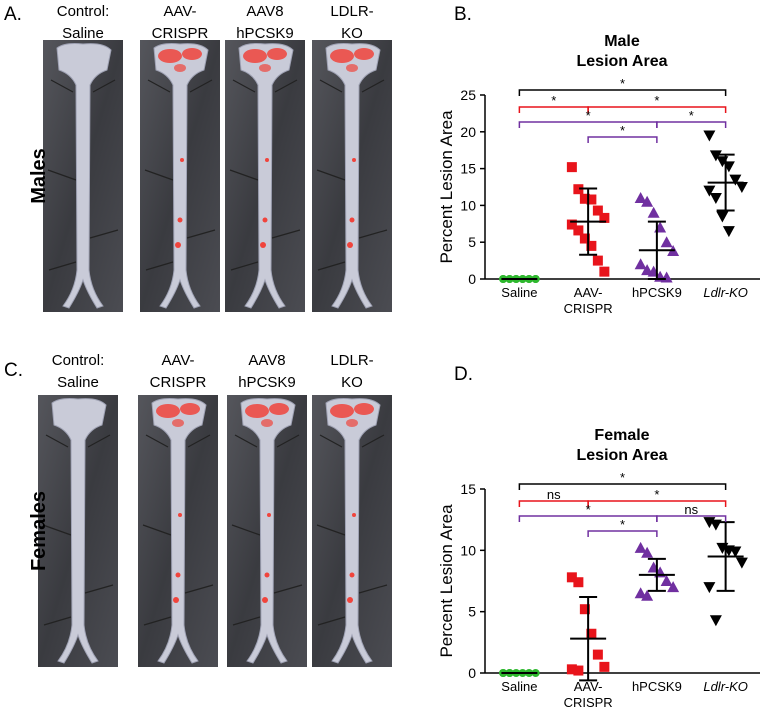 This screenshot has width=771, height=712. Describe the element at coordinates (468, 95) in the screenshot. I see `y-tick-label: 25` at that location.